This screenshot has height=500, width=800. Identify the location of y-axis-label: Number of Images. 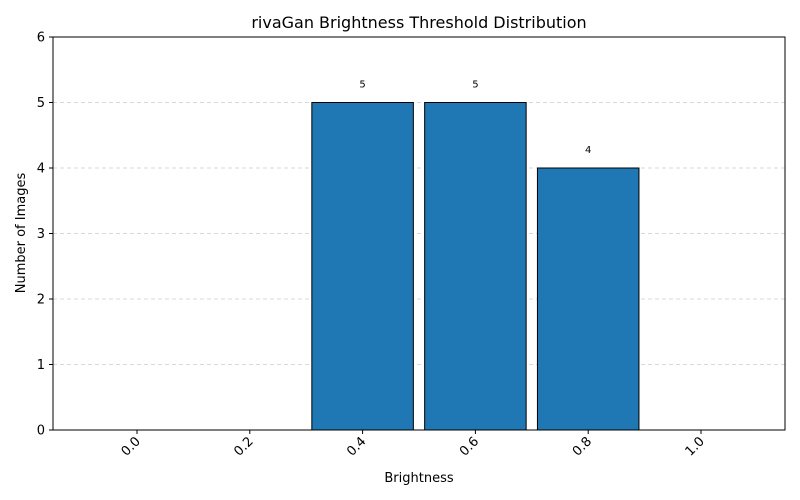
(21, 233).